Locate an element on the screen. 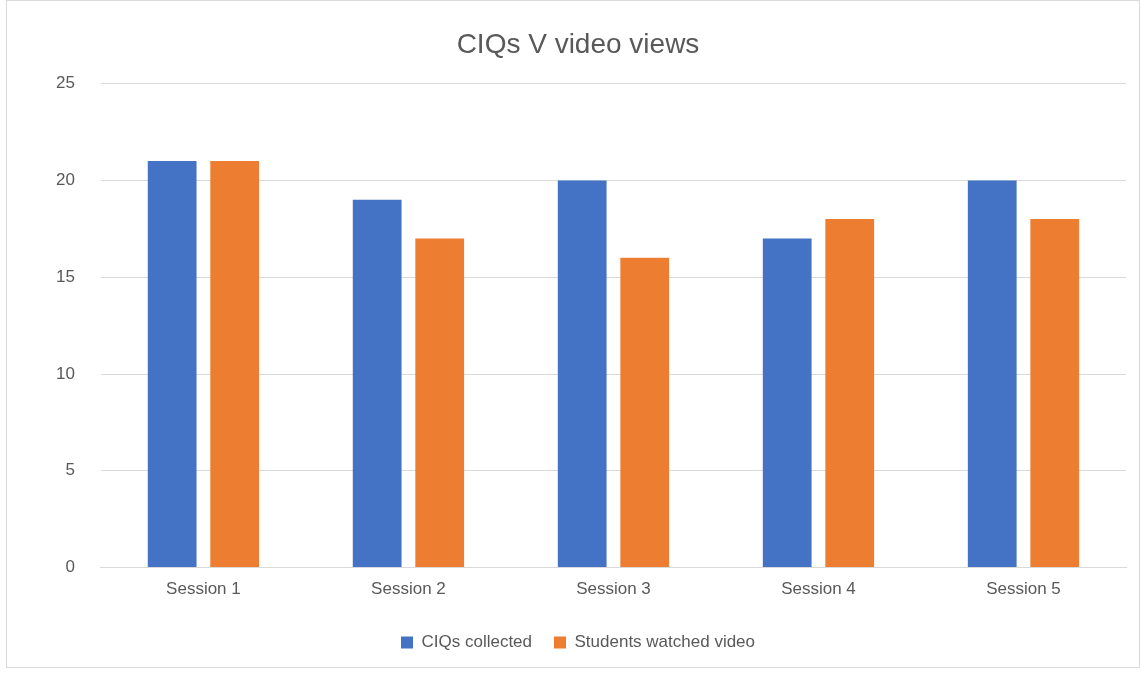 The width and height of the screenshot is (1148, 673). x-tick-label: Session 5 is located at coordinates (1023, 589).